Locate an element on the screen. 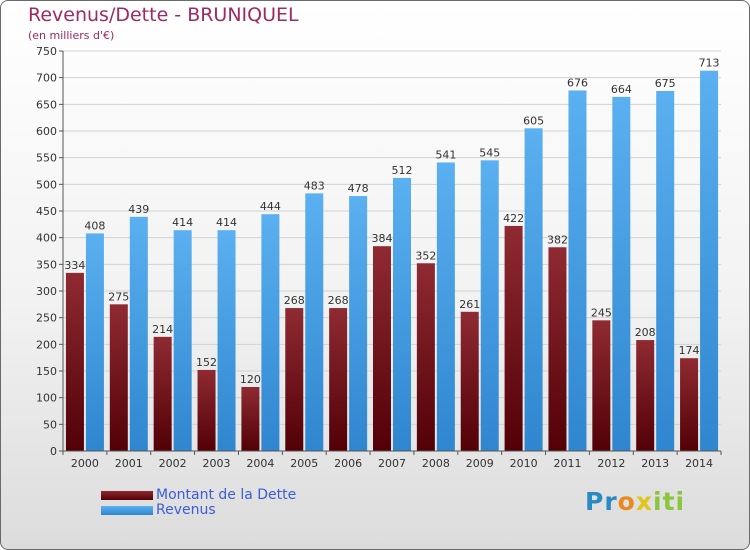 The width and height of the screenshot is (750, 550). y-tick-label: 600 is located at coordinates (46, 131).